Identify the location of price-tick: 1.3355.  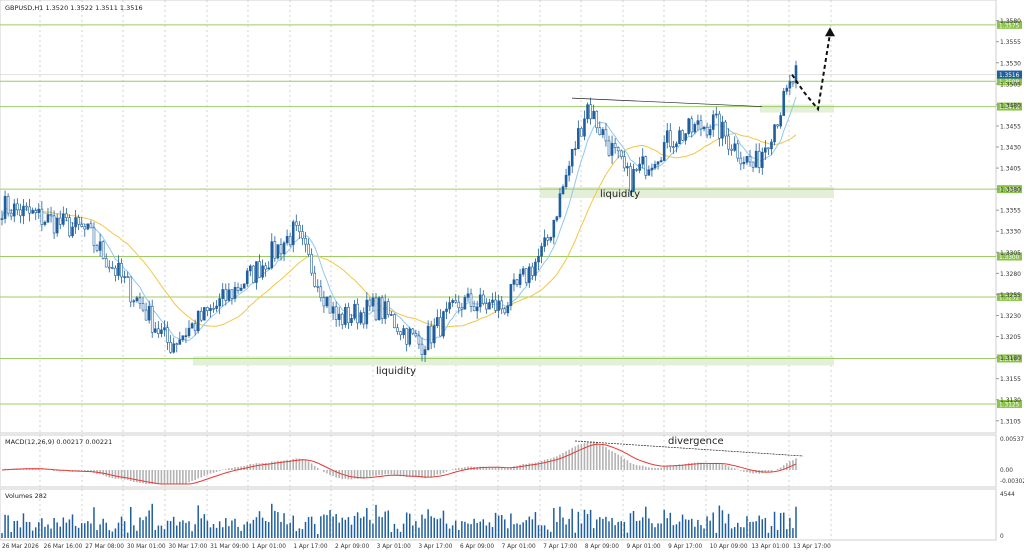
(1010, 211).